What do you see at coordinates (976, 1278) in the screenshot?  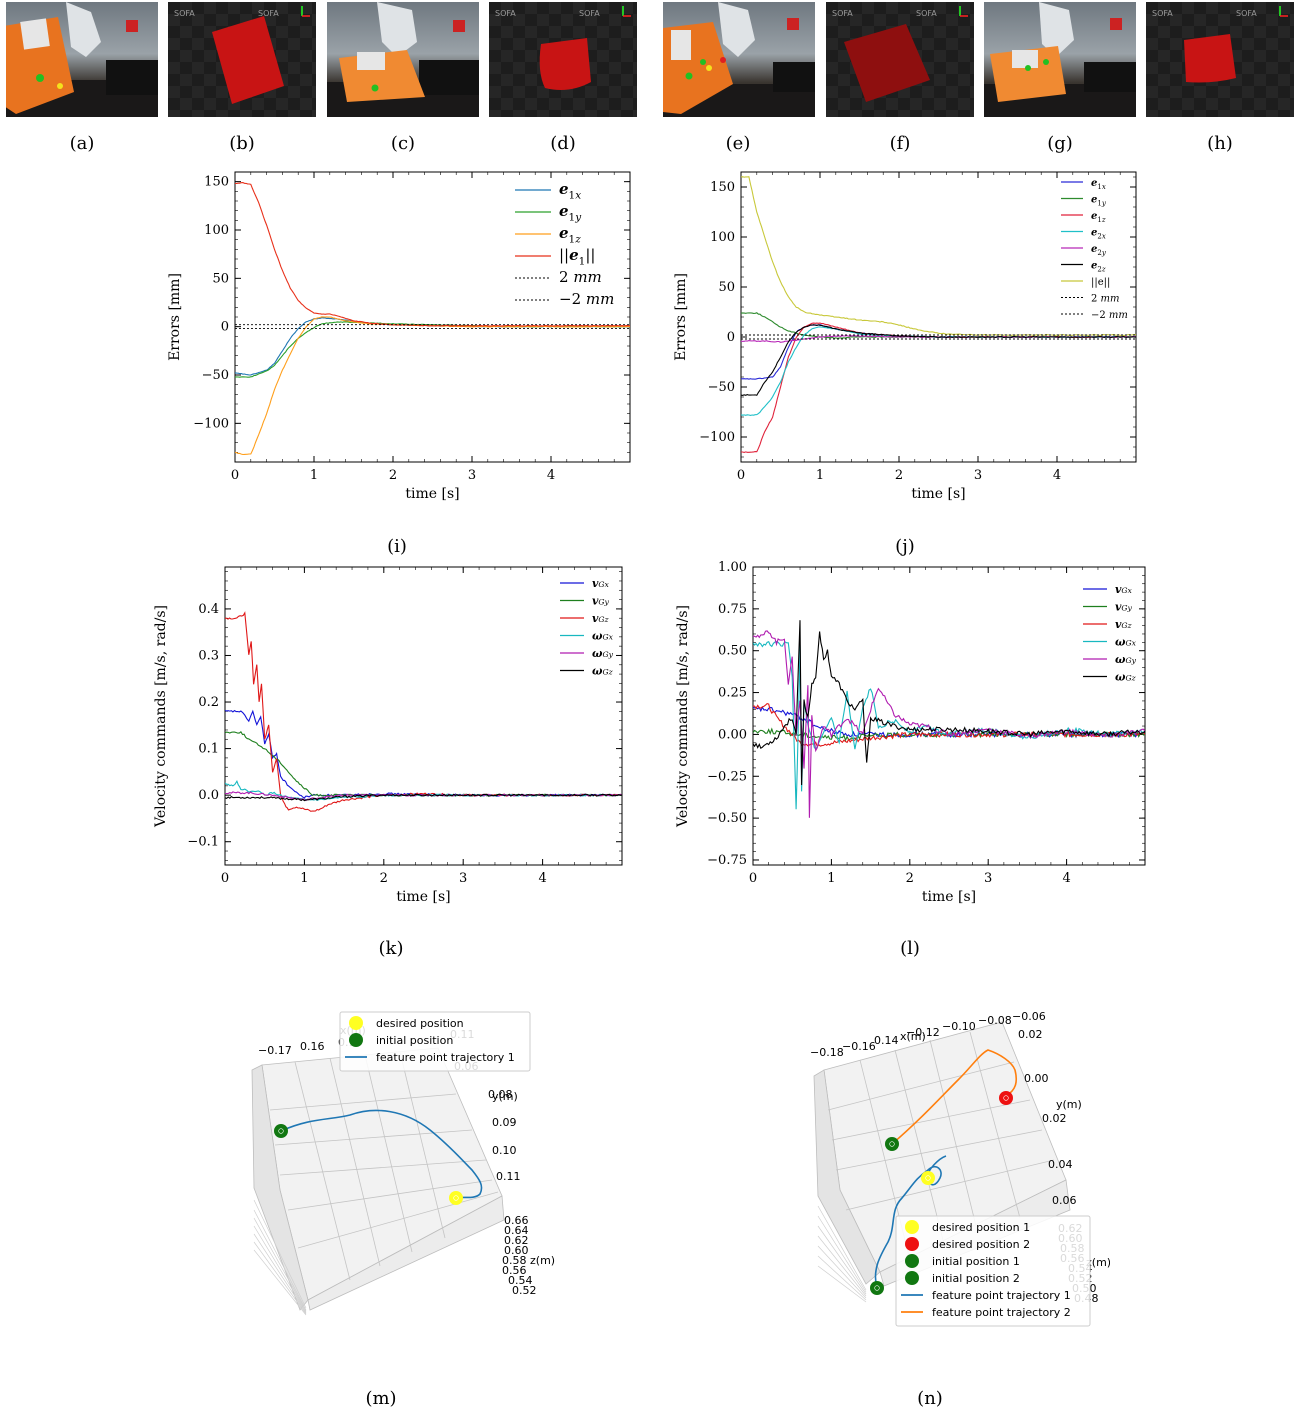 I see `legend-label: initial position 2` at bounding box center [976, 1278].